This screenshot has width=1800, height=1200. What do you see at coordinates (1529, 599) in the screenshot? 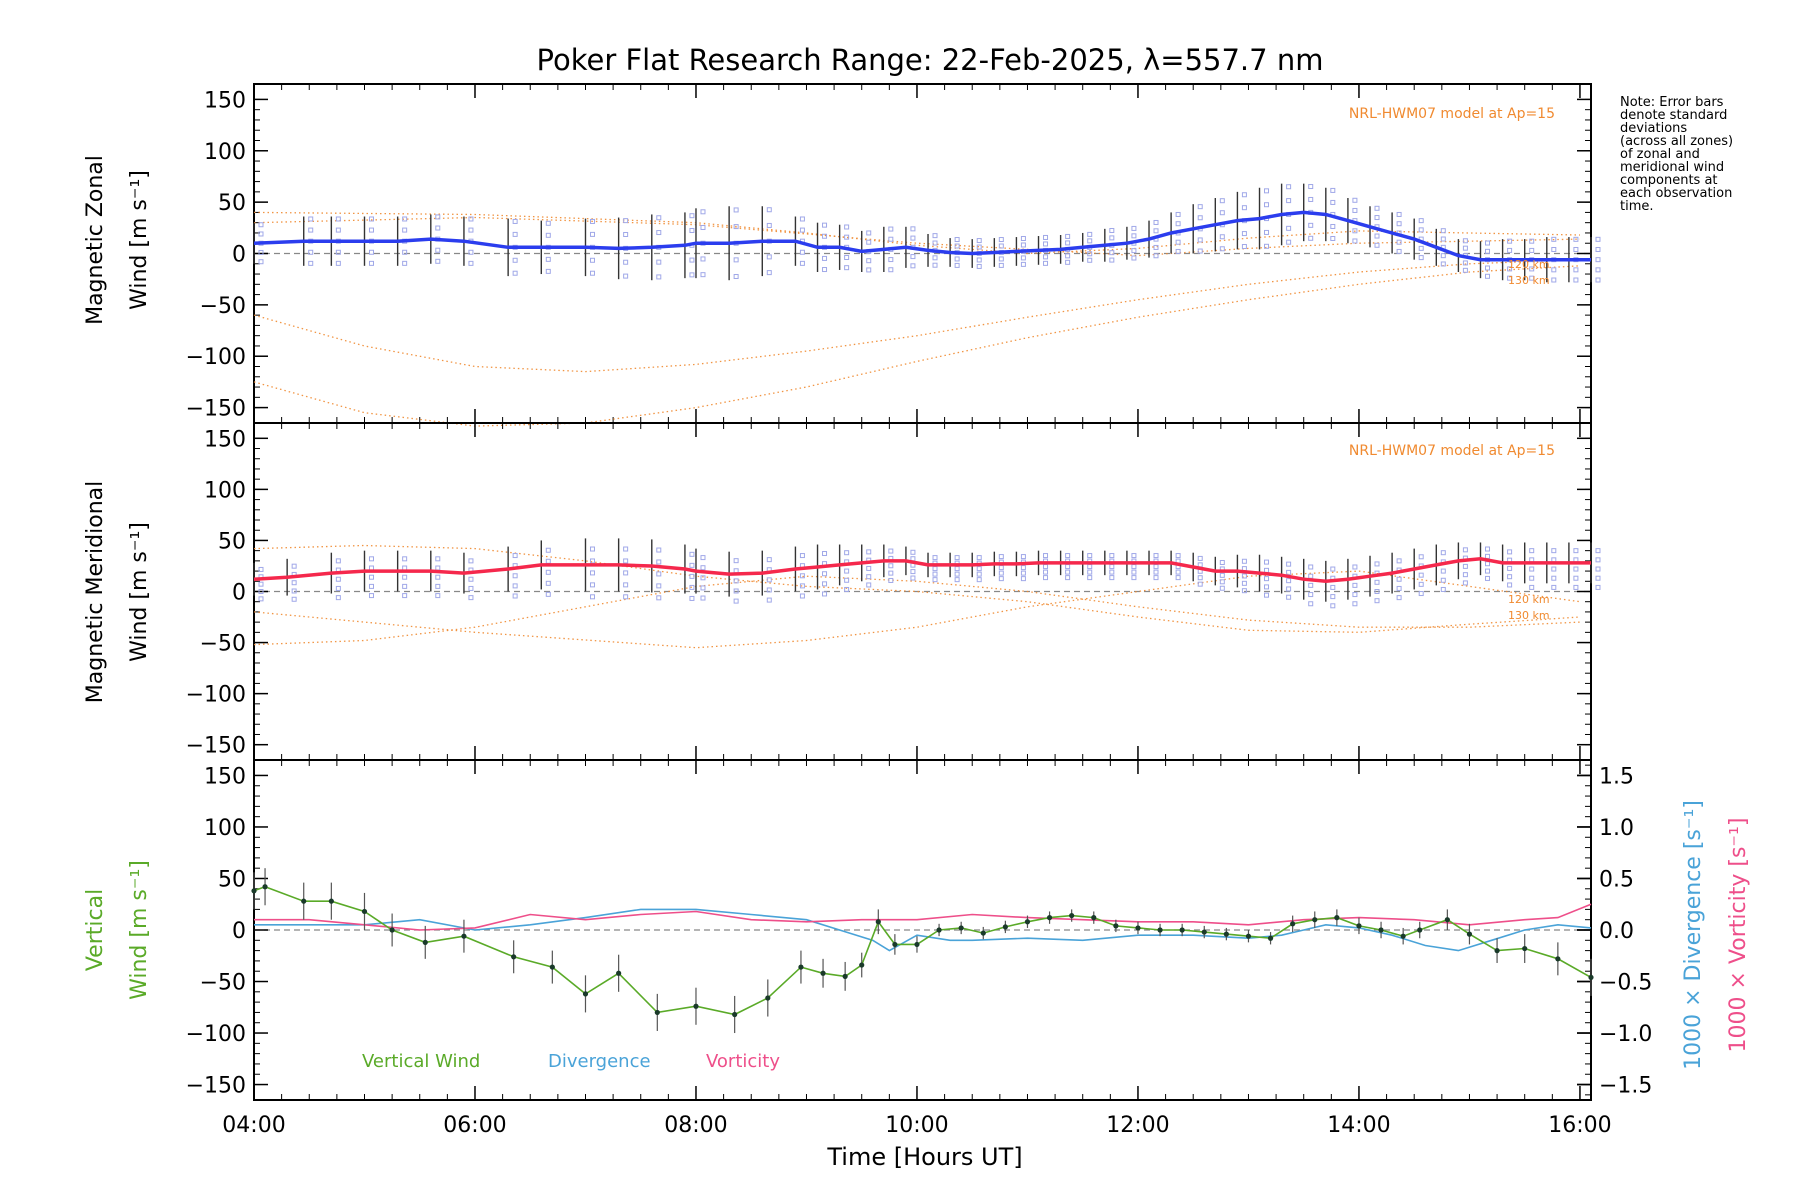
I see `meridional-model-curve-label-120: 120 km` at bounding box center [1529, 599].